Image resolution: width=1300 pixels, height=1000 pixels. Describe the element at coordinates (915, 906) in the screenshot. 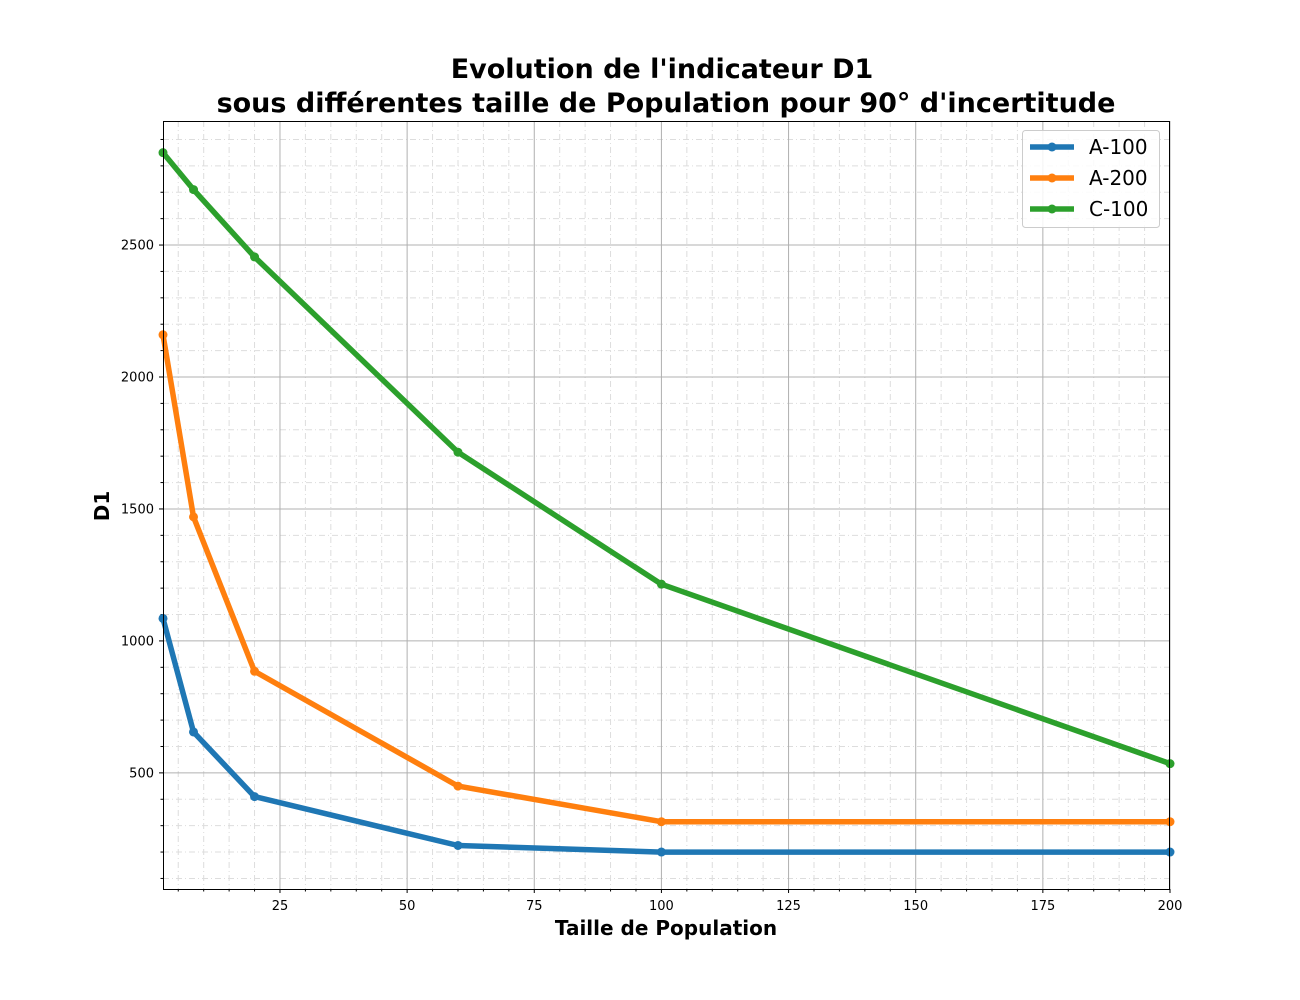

I see `x-tick-label: 150` at that location.